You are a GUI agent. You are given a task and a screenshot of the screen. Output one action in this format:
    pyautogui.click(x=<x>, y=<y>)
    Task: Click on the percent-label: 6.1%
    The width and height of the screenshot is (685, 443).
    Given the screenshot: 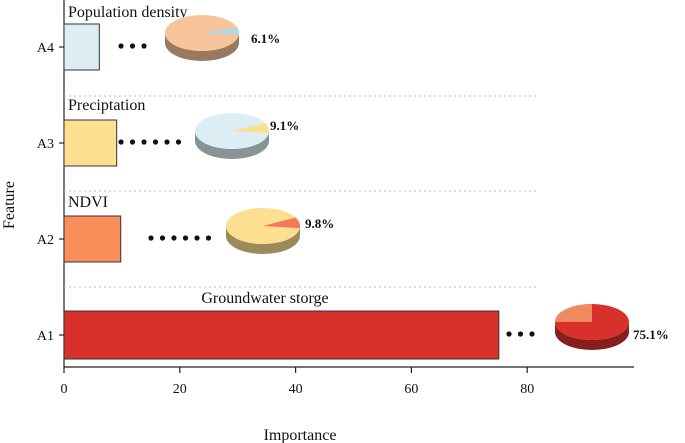 What is the action you would take?
    pyautogui.click(x=265, y=38)
    